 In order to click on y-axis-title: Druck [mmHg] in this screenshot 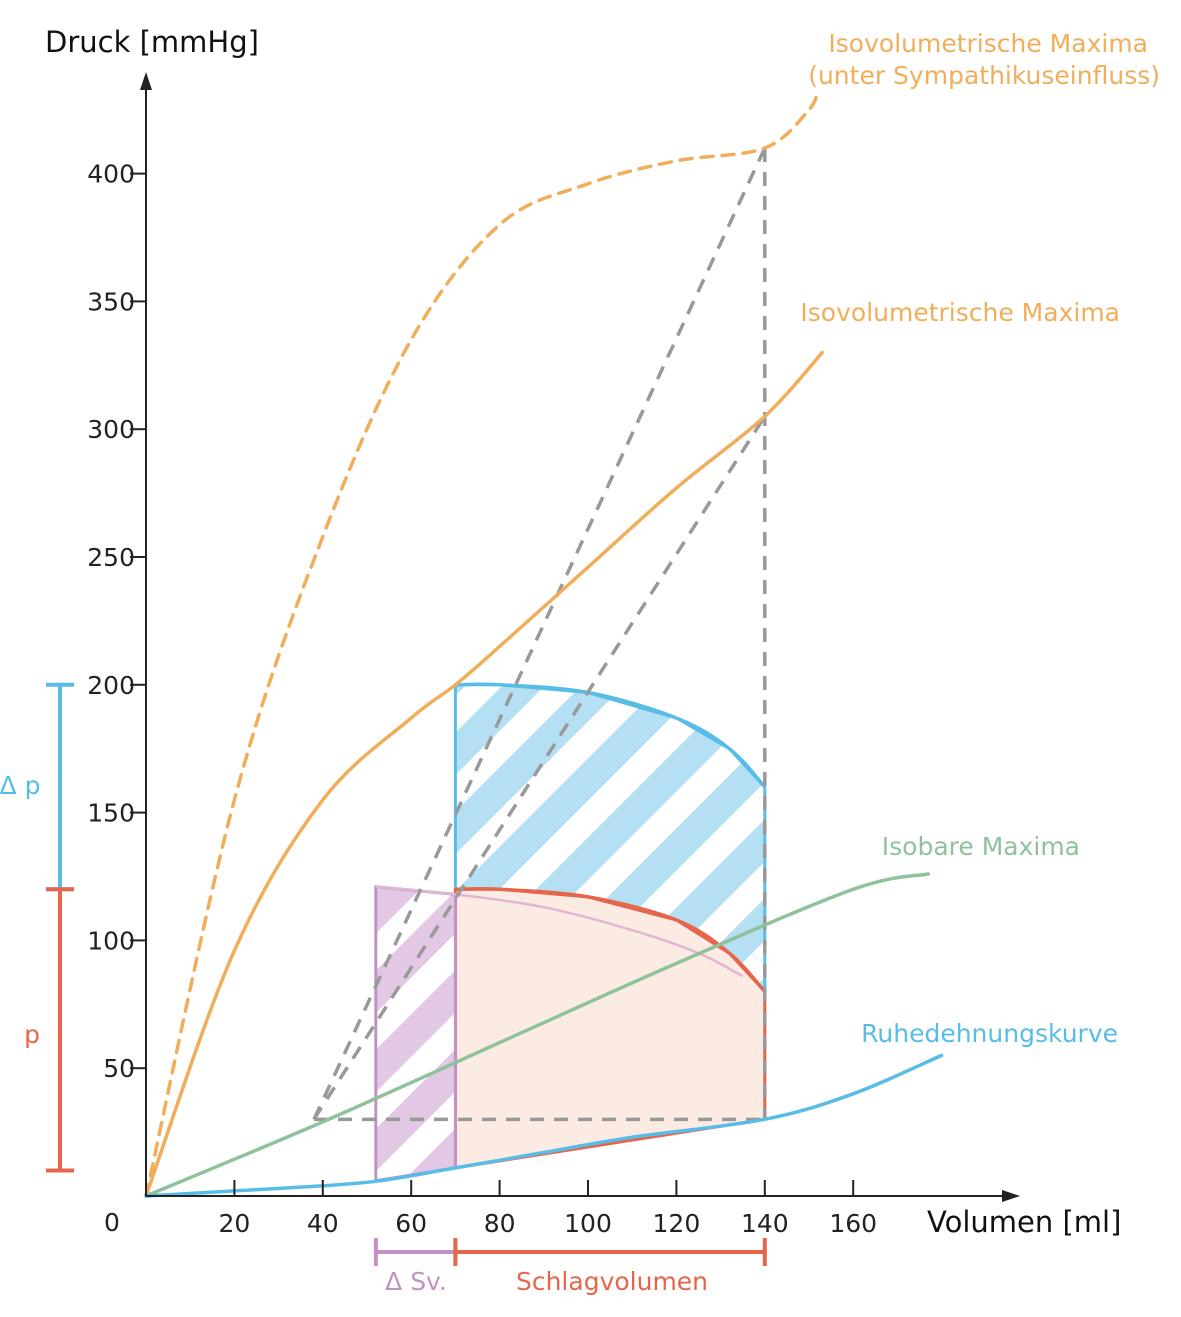, I will do `click(152, 42)`.